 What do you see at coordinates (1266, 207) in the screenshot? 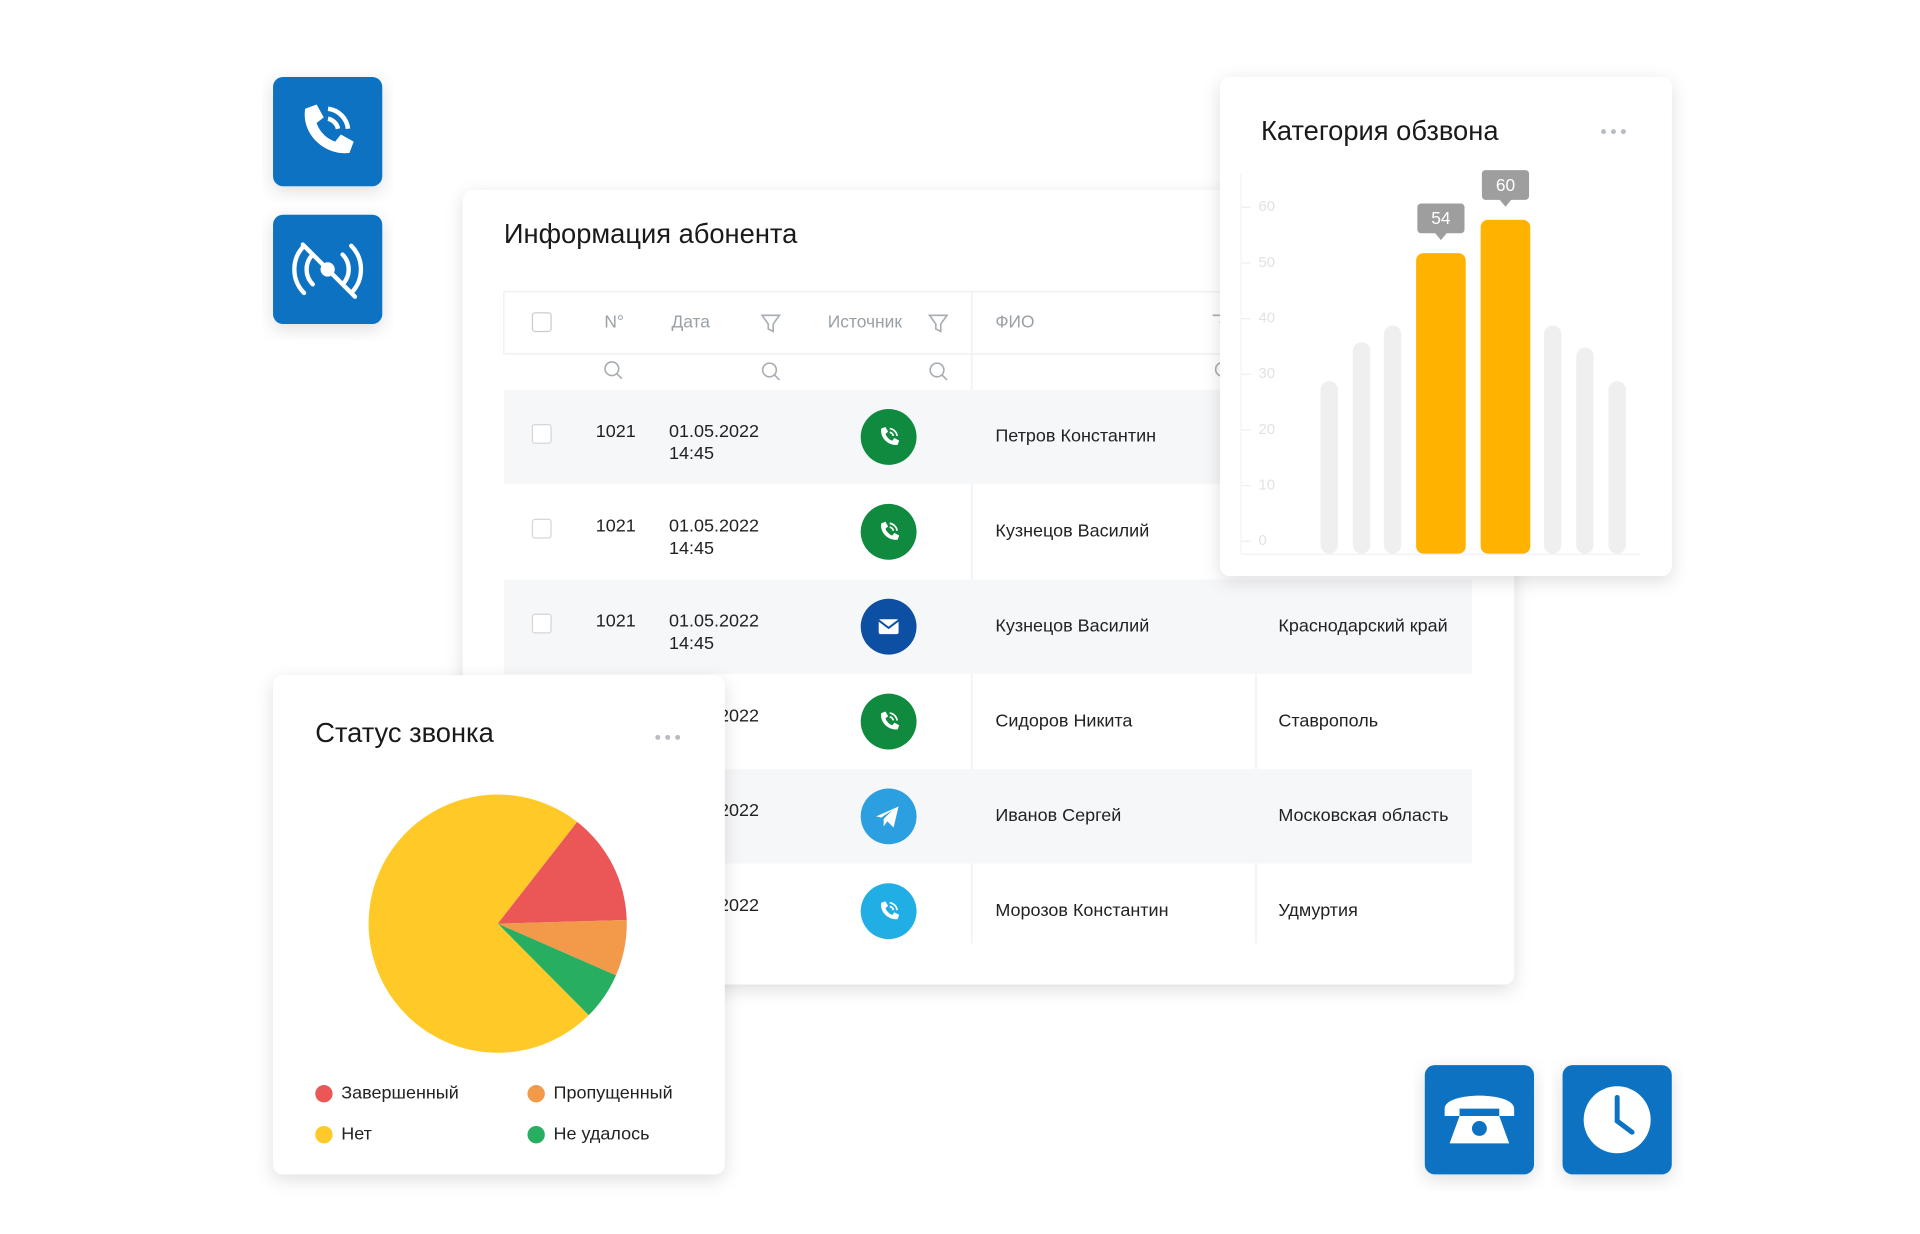
I see `y-tick-label: 60` at bounding box center [1266, 207].